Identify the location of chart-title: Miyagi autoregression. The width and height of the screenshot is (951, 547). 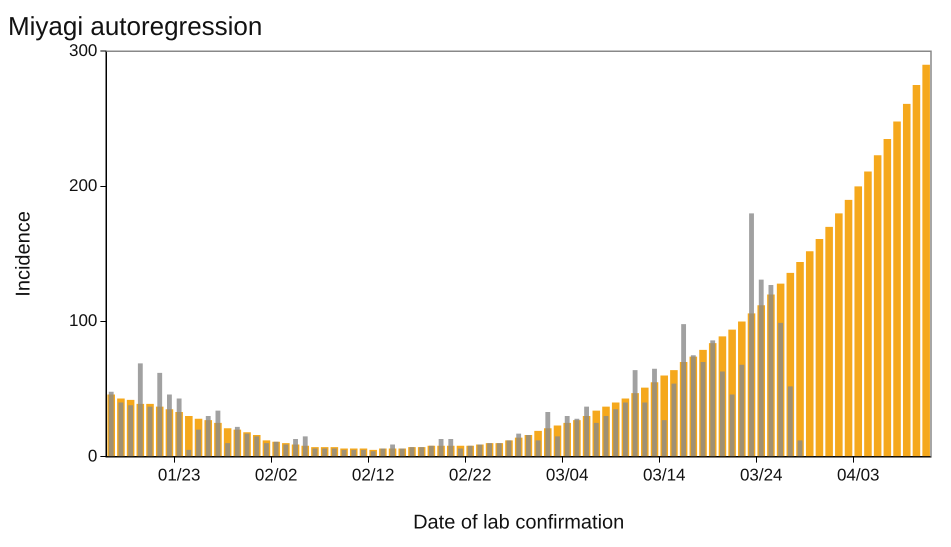
(135, 25).